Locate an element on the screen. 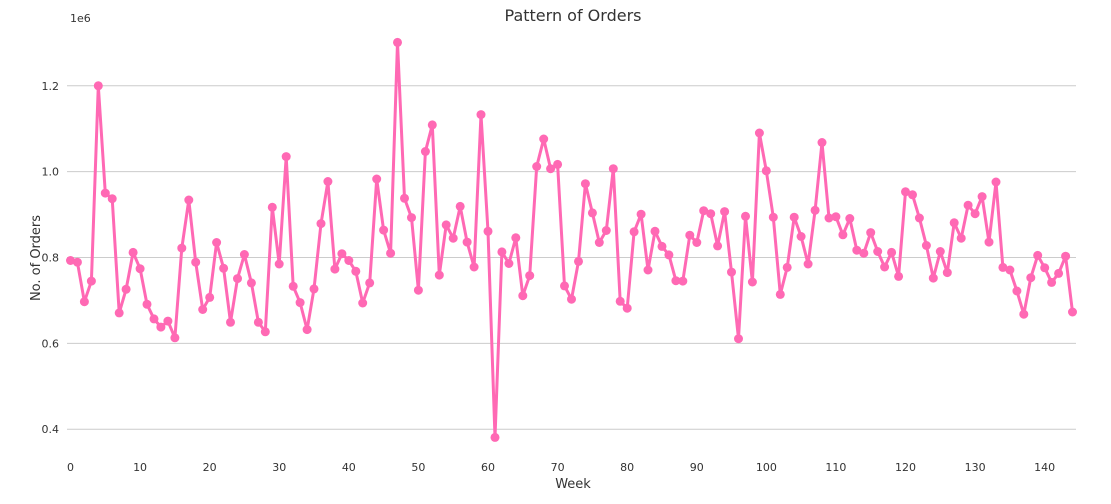 The height and width of the screenshot is (504, 1111). x-tick-label: 110 is located at coordinates (835, 467).